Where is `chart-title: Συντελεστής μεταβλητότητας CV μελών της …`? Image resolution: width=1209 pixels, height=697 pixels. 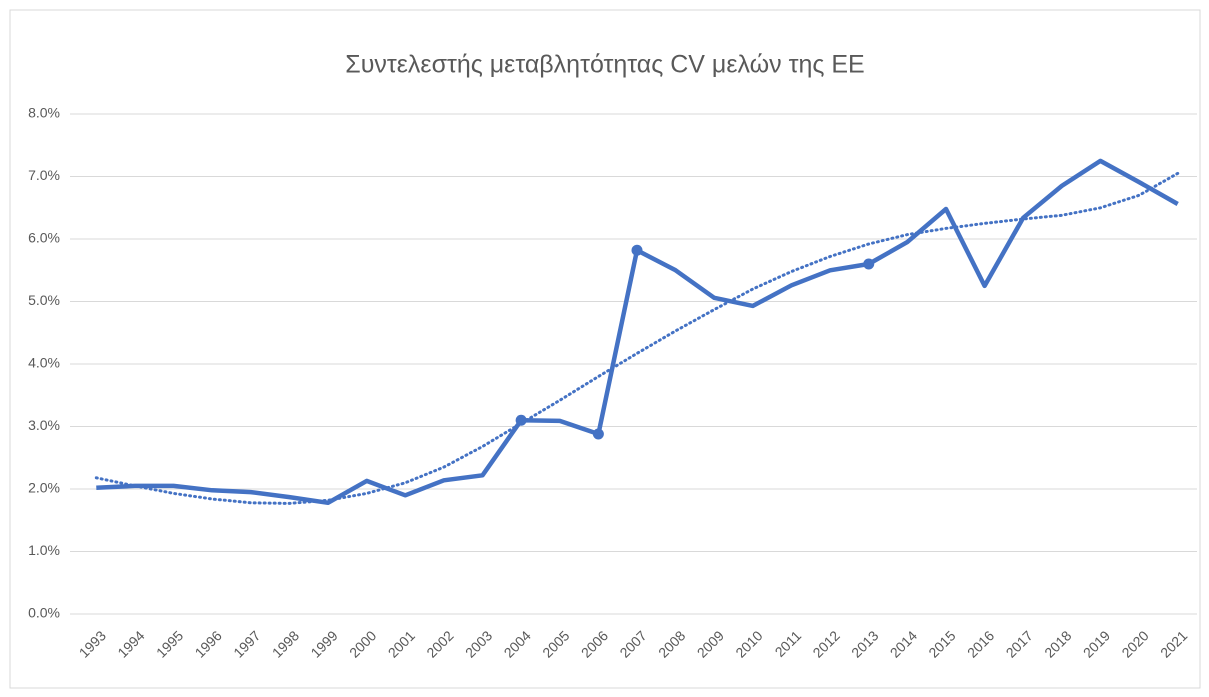
chart-title: Συντελεστής μεταβλητότητας CV μελών της … is located at coordinates (604, 65).